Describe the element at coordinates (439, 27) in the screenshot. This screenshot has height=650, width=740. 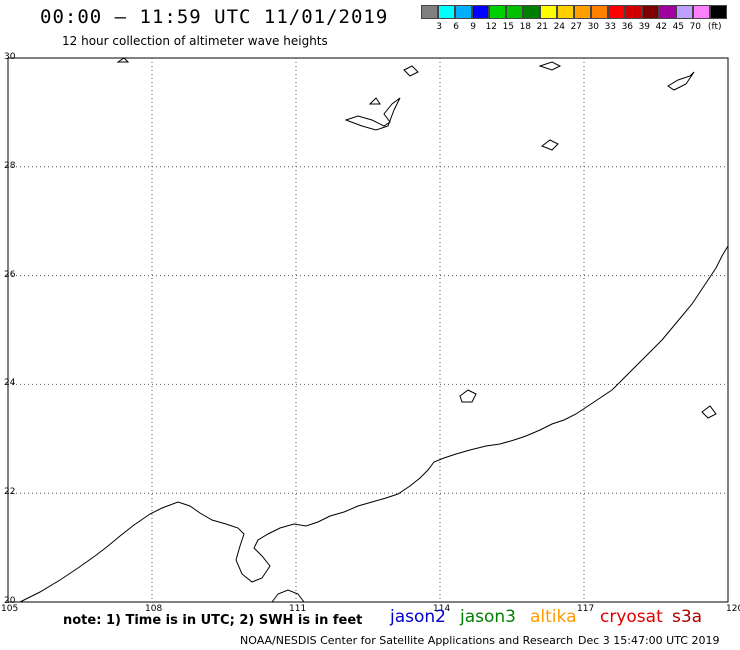
I see `scale-label: 3` at that location.